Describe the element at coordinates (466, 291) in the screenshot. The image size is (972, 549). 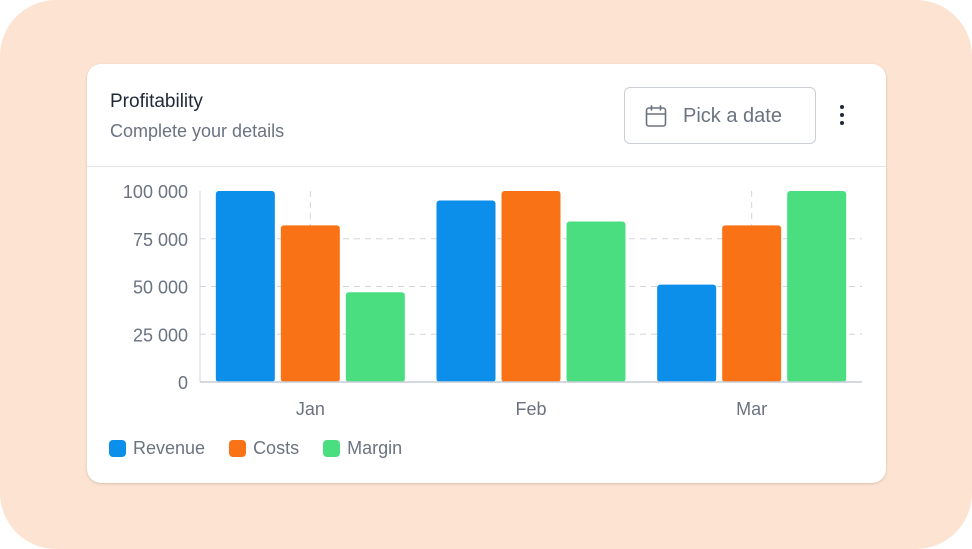
I see `bar-revenue-feb` at that location.